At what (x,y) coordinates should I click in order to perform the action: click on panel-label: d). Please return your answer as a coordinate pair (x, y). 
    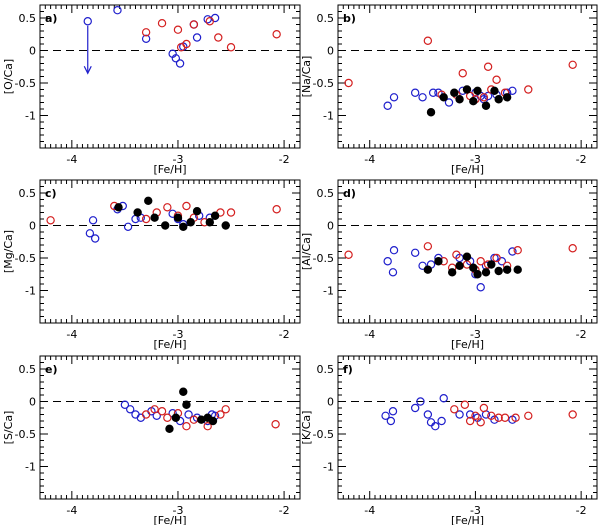
    Looking at the image, I should click on (349, 193).